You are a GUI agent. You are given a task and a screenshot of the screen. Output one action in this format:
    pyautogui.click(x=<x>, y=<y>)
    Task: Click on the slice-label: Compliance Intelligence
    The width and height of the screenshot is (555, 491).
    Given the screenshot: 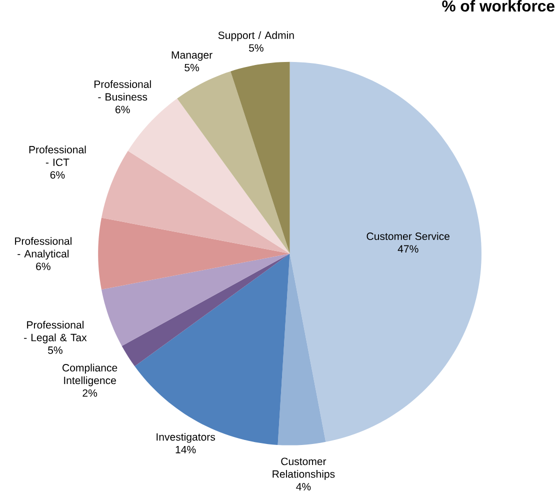 What is the action you would take?
    pyautogui.click(x=90, y=375)
    